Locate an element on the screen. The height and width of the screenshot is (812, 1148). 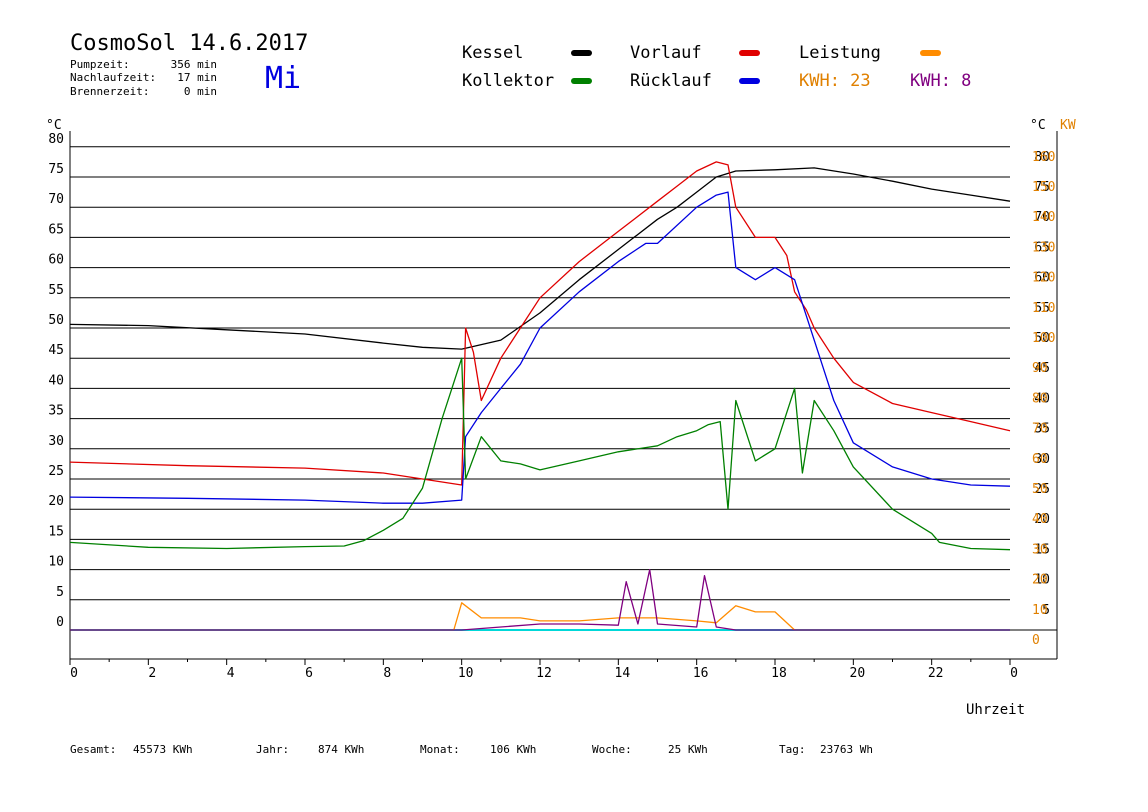
y-tick-label-left: 80 is located at coordinates (56, 139).